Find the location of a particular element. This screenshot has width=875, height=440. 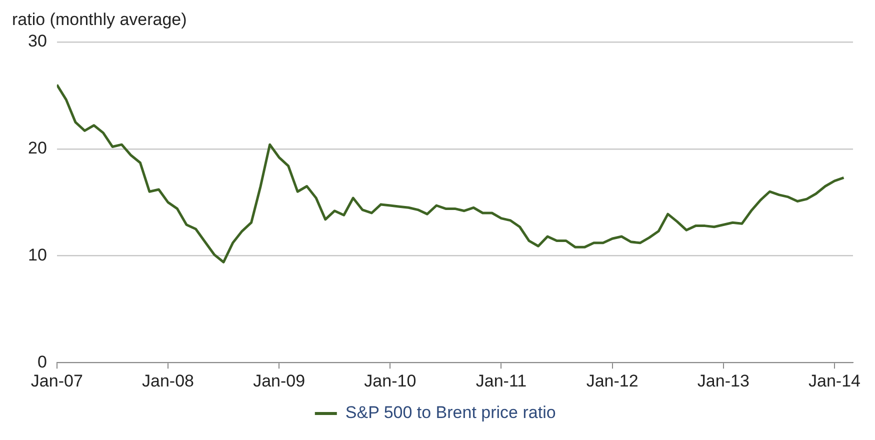

y-axis-title: ratio (monthly average) is located at coordinates (99, 20).